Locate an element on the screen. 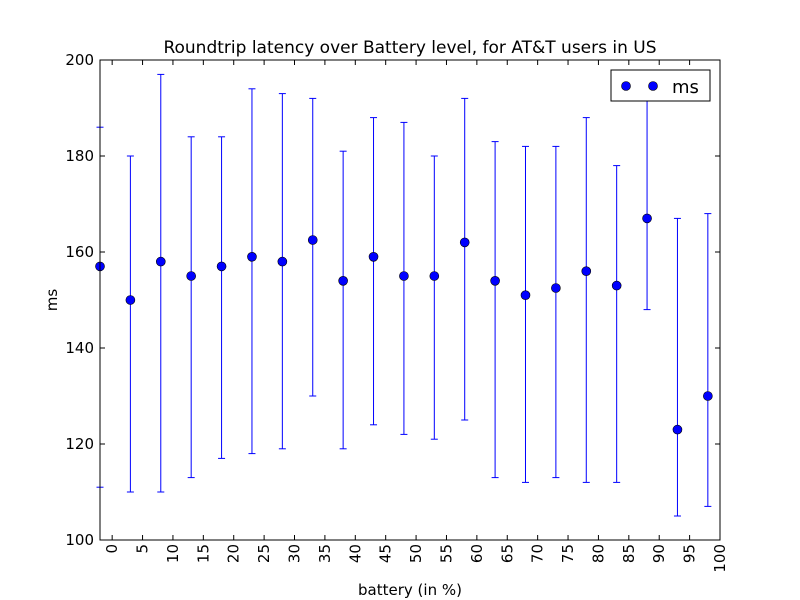 The height and width of the screenshot is (600, 800). legend-label: ms is located at coordinates (685, 87).